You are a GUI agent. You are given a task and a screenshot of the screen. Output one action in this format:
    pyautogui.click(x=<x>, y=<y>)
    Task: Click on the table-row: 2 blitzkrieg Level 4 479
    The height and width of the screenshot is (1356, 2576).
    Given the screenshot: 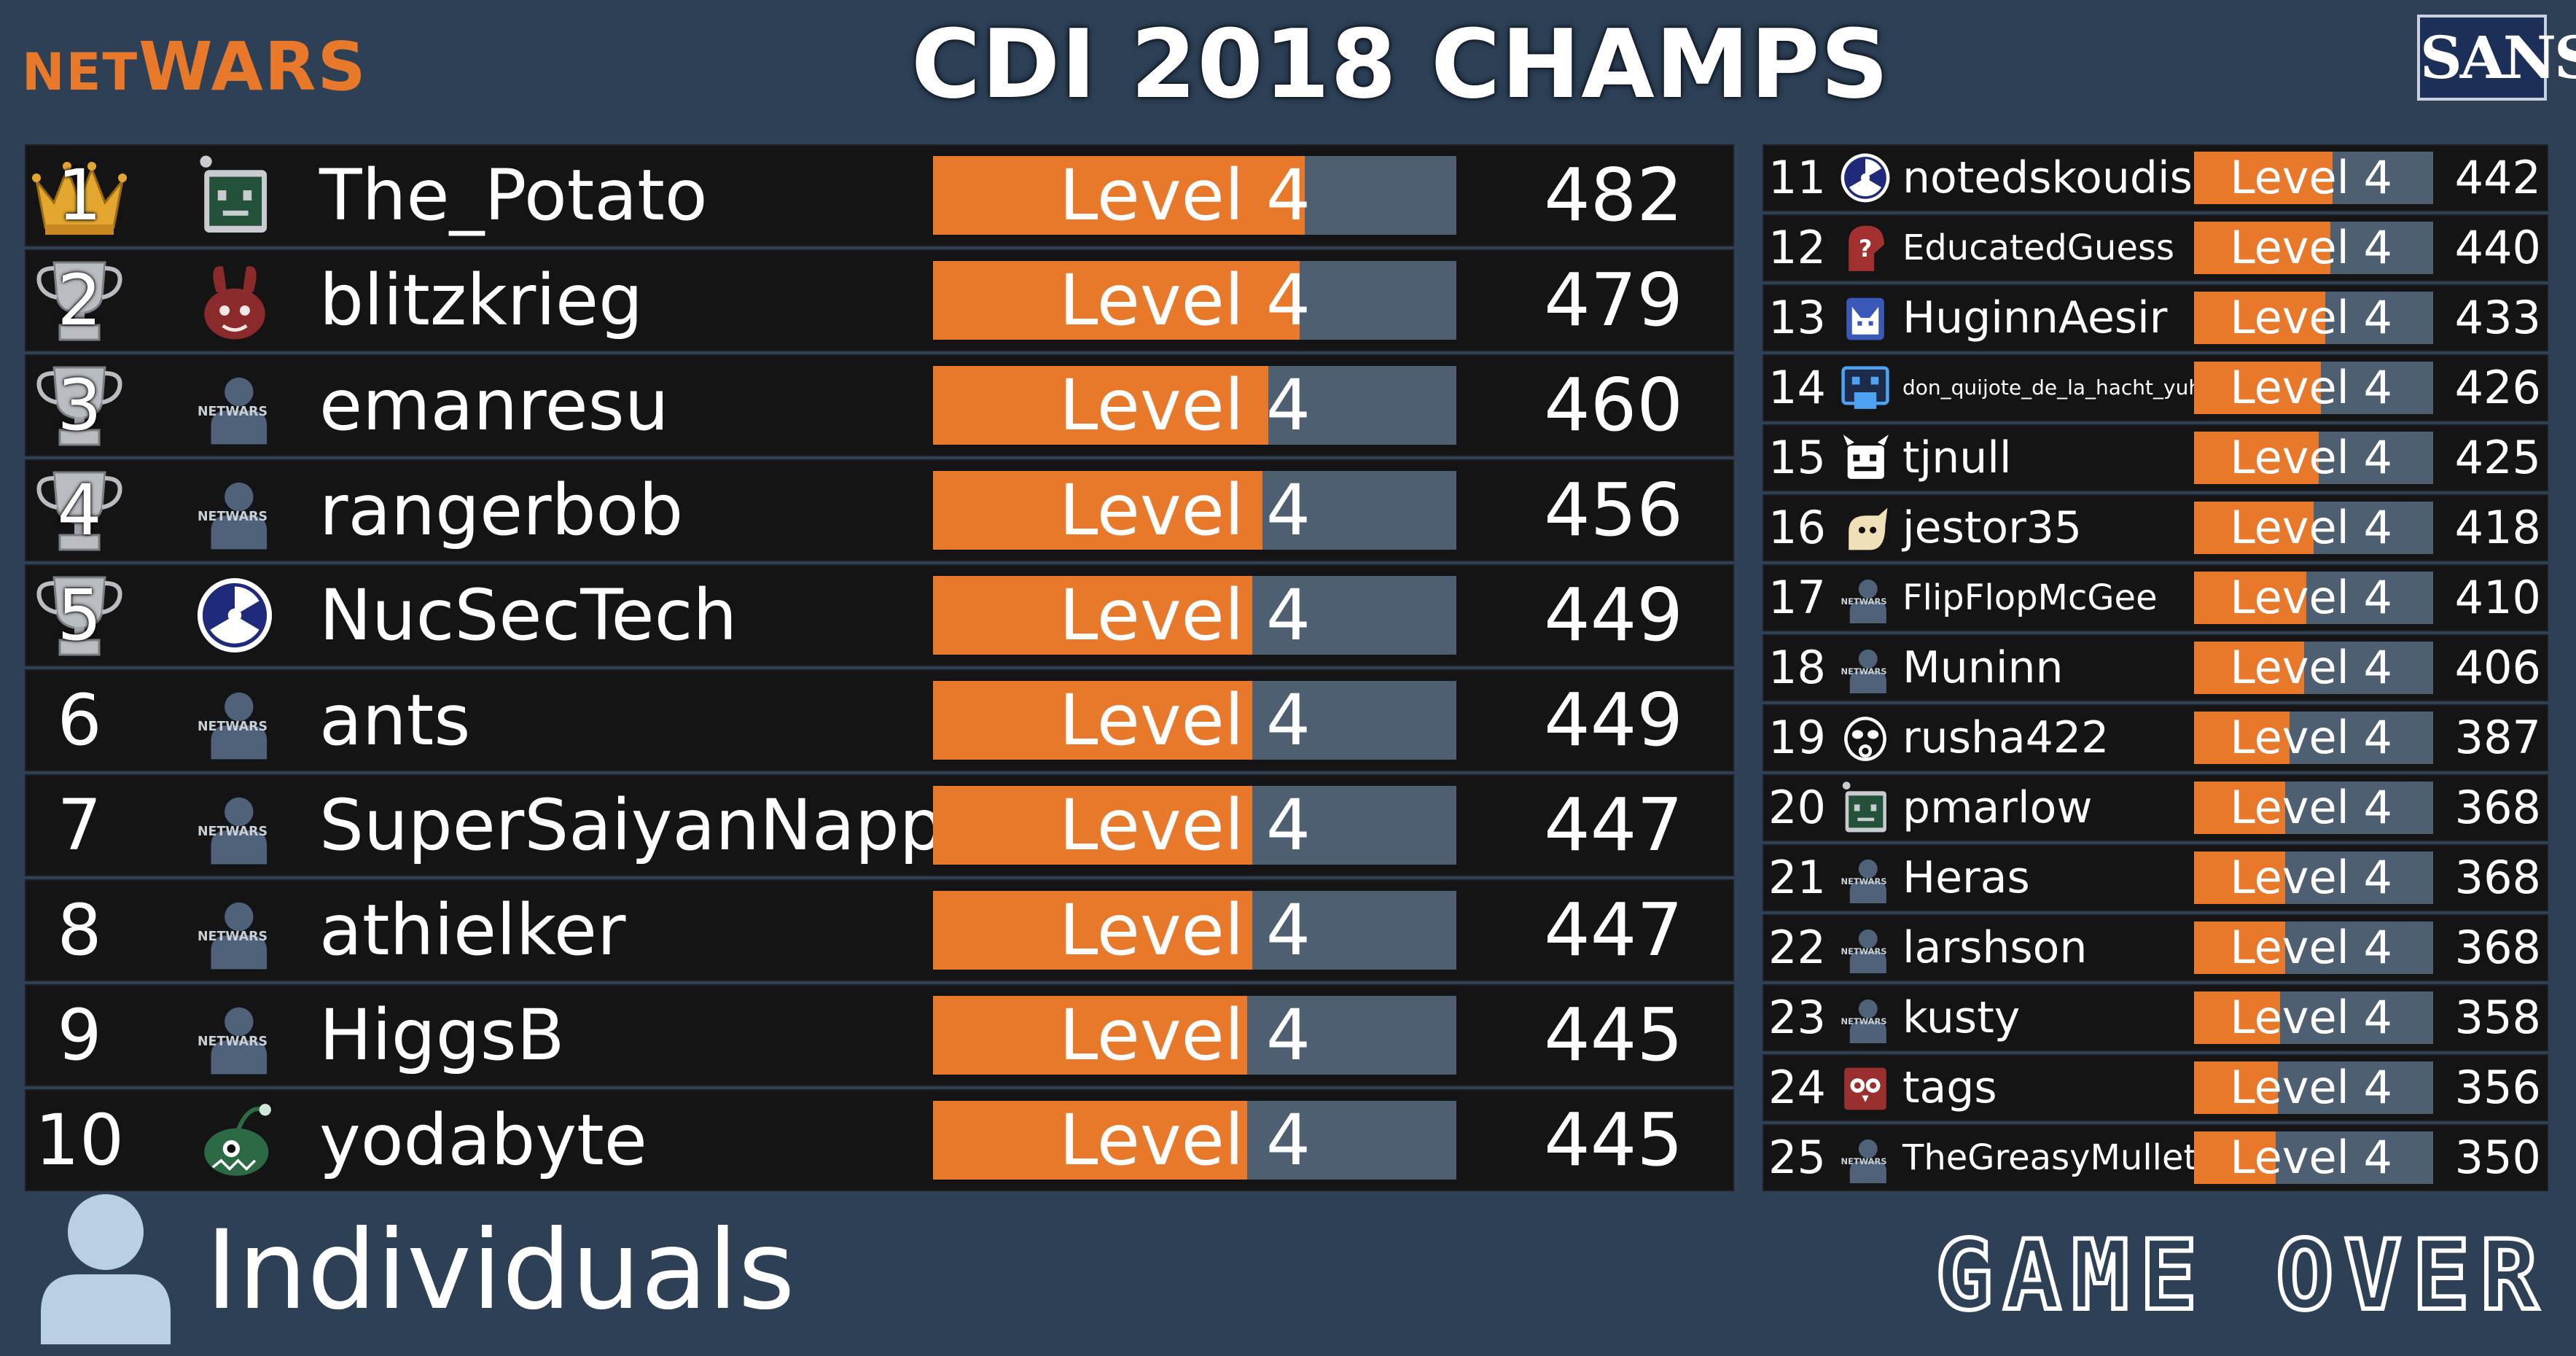 What is the action you would take?
    pyautogui.click(x=880, y=300)
    